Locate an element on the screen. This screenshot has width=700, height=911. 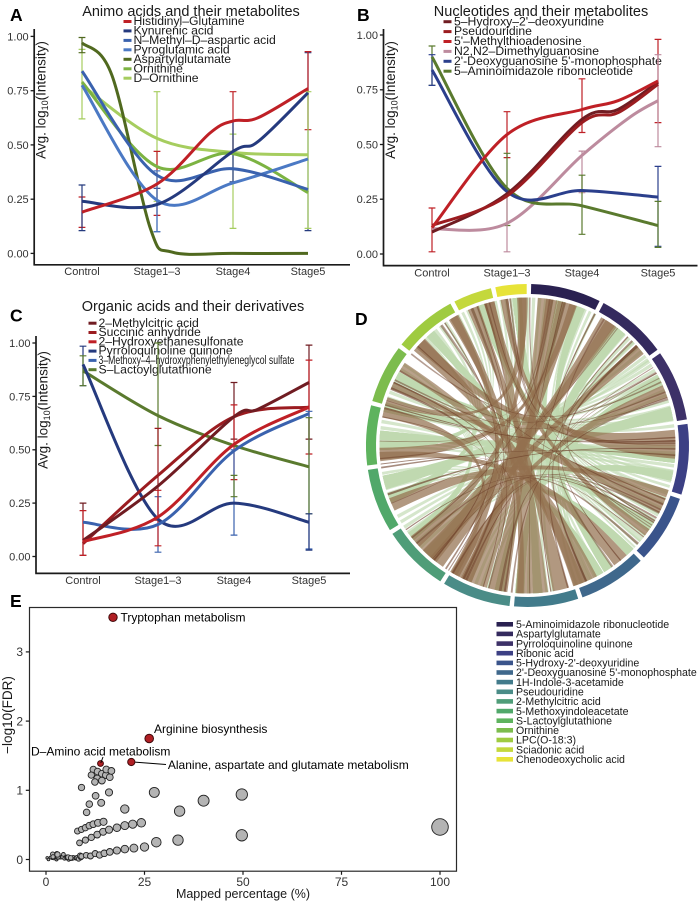
svg-text:Nucleotides and their metaboli: Nucleotides and their metabolites is located at coordinates (541, 12).